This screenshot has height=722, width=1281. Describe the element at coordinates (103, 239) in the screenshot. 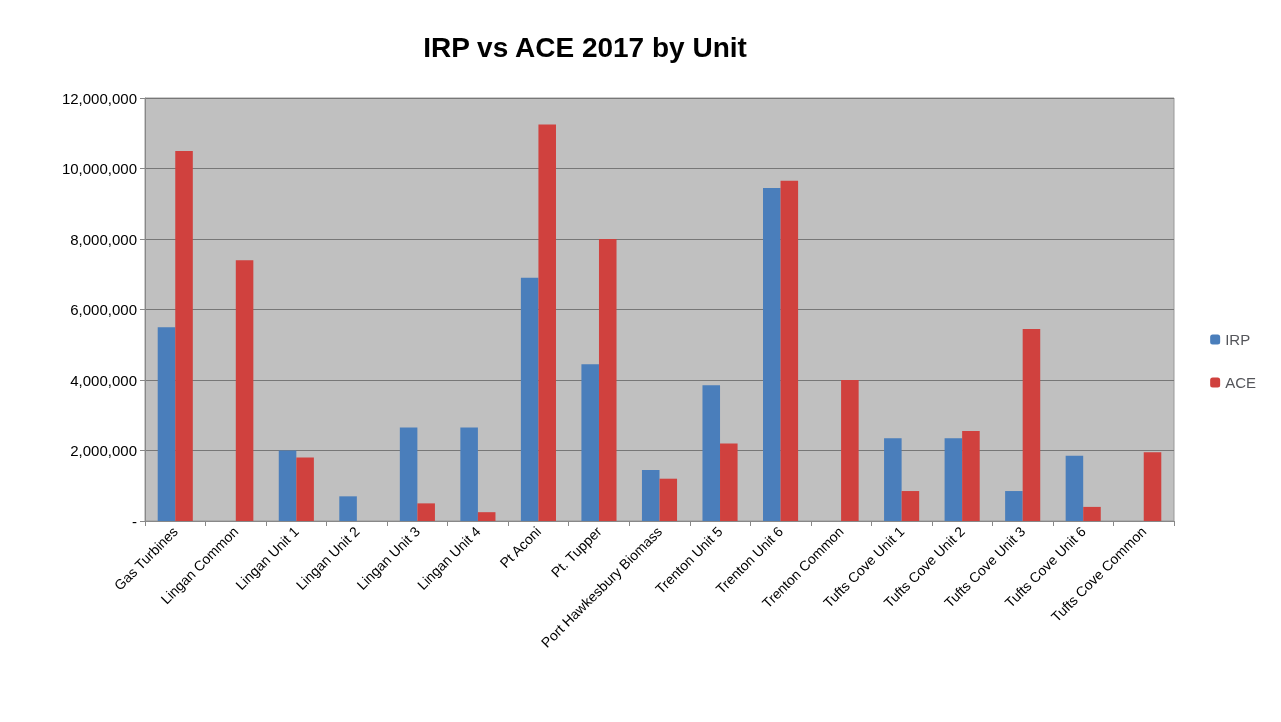

I see `y-tick-label: 8,000,000` at that location.